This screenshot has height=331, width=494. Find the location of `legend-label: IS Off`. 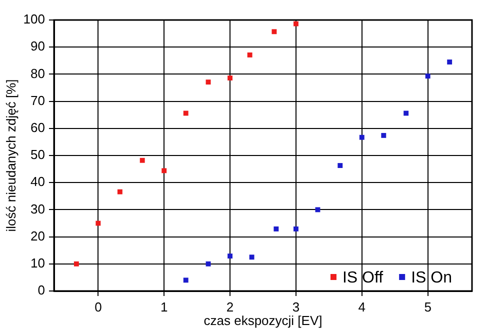

legend-label: IS Off is located at coordinates (363, 277).